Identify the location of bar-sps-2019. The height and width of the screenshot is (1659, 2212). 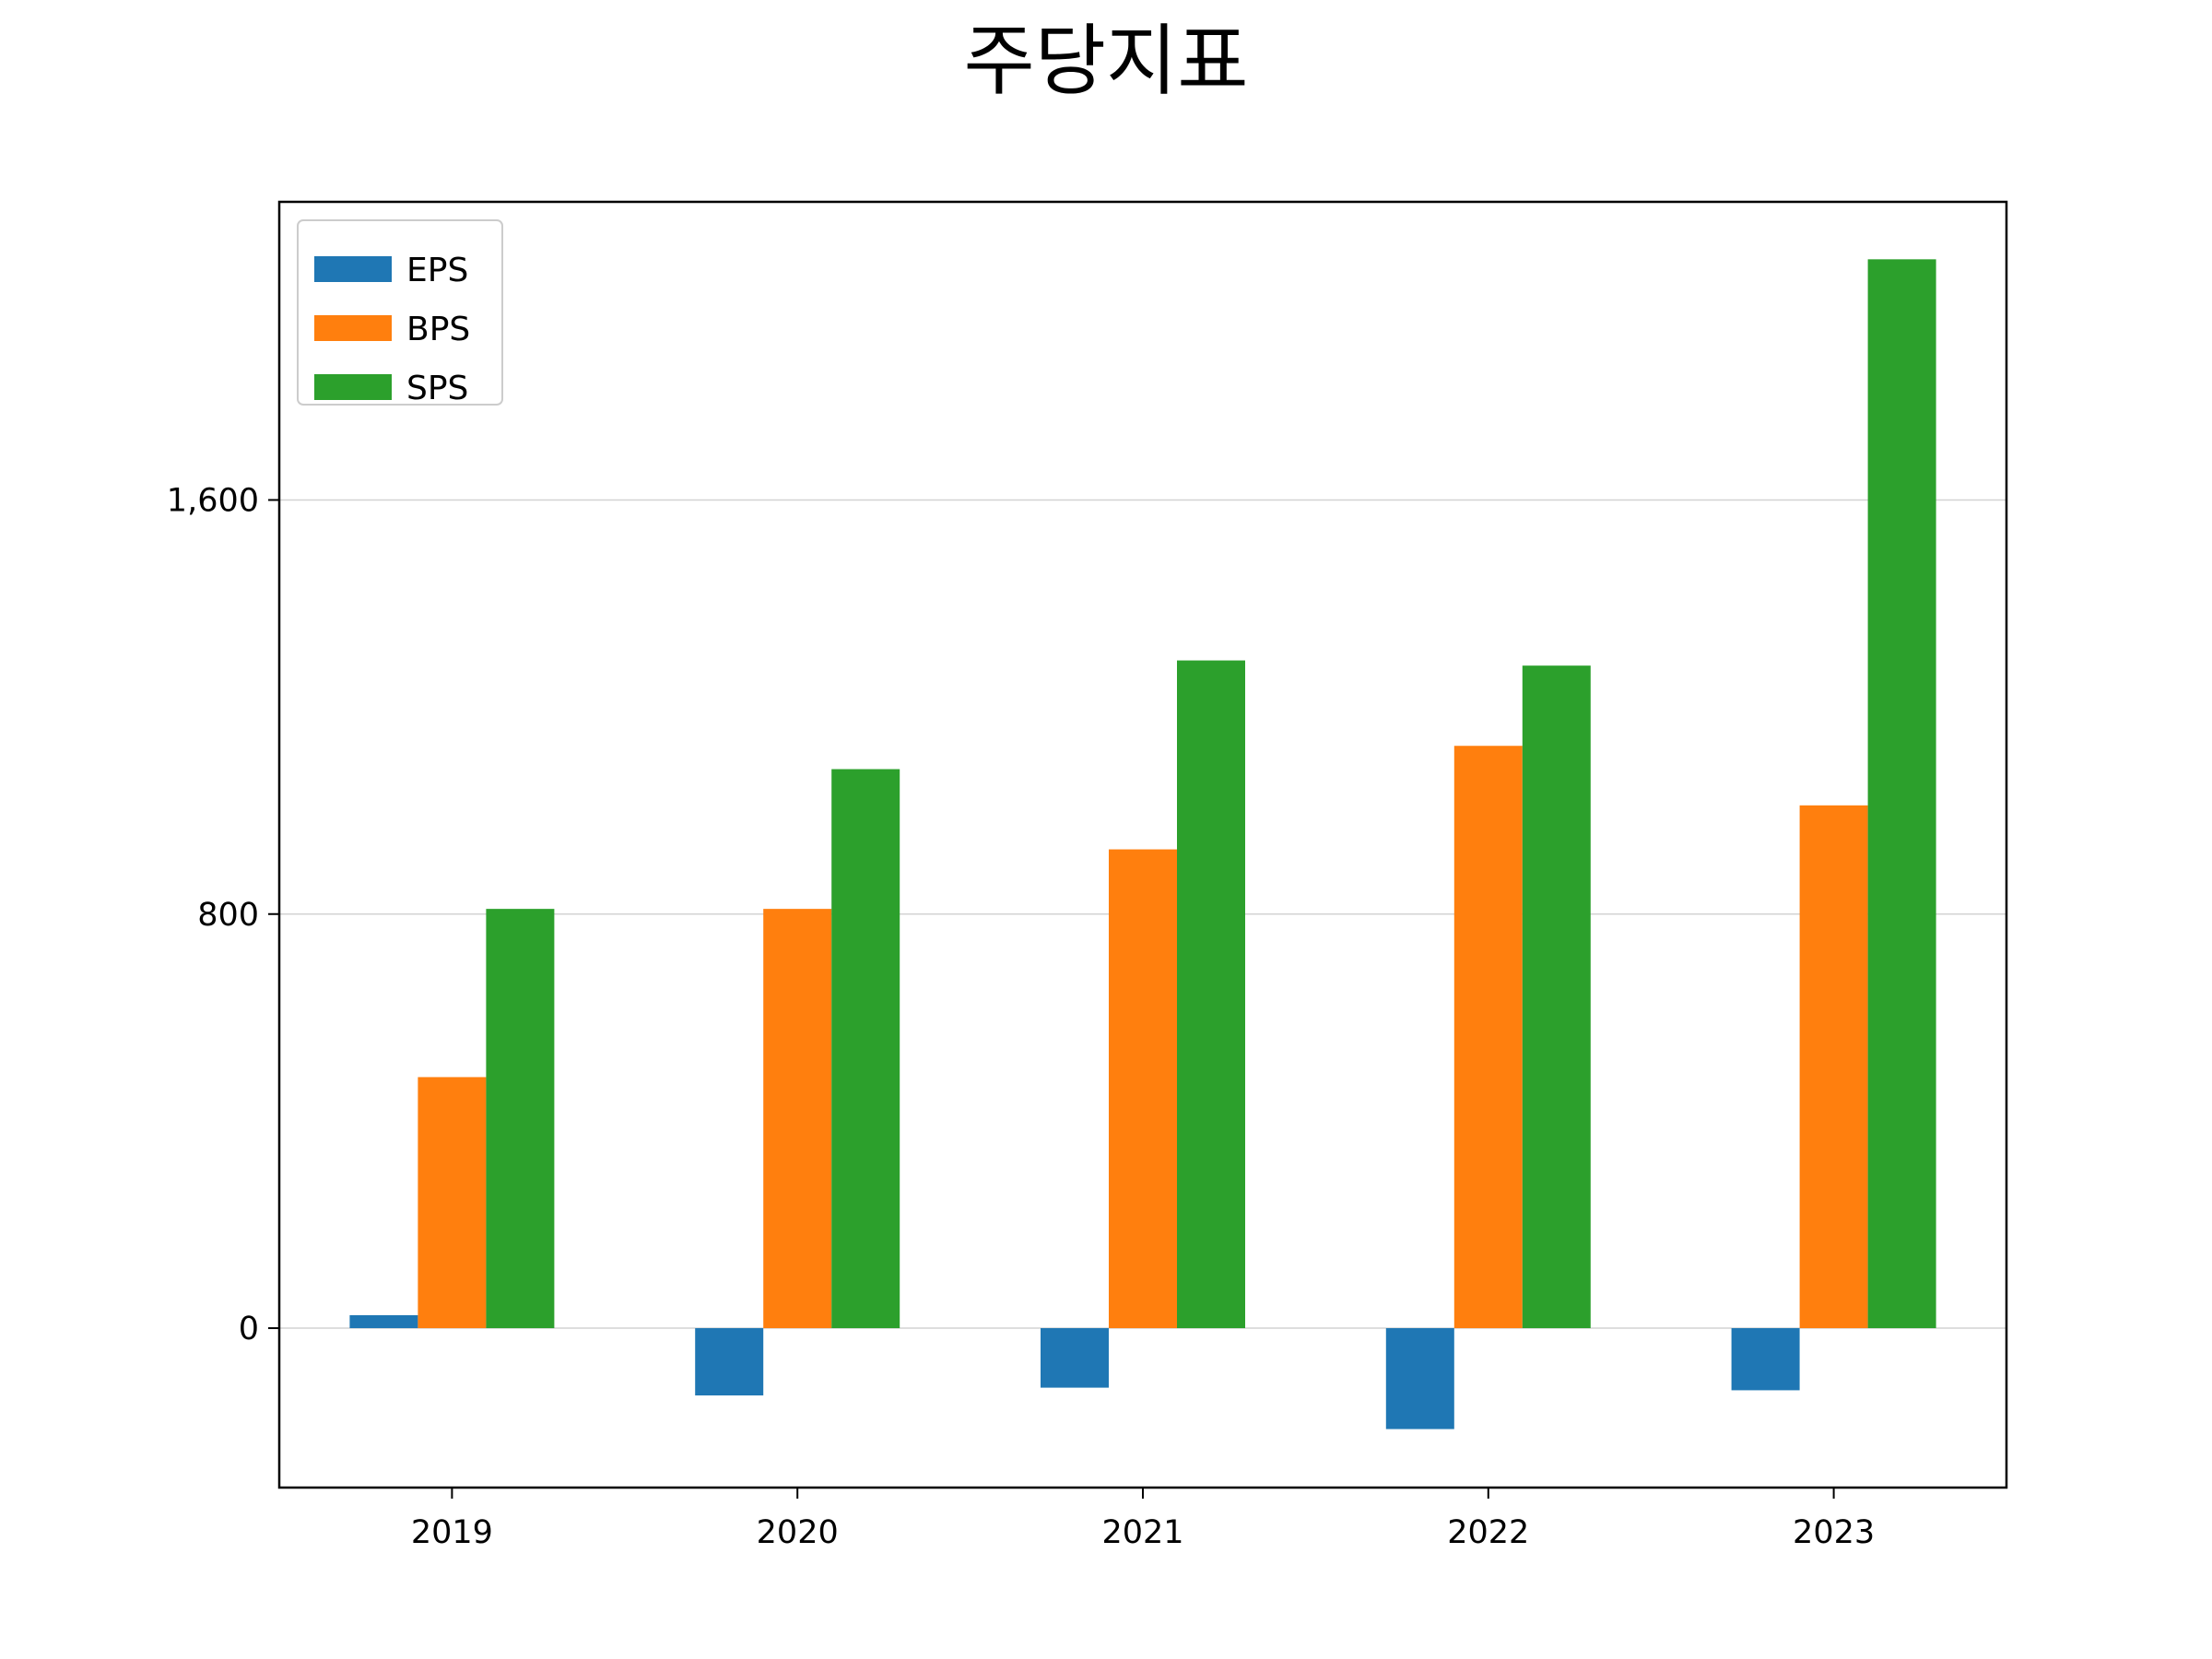
(520, 1119).